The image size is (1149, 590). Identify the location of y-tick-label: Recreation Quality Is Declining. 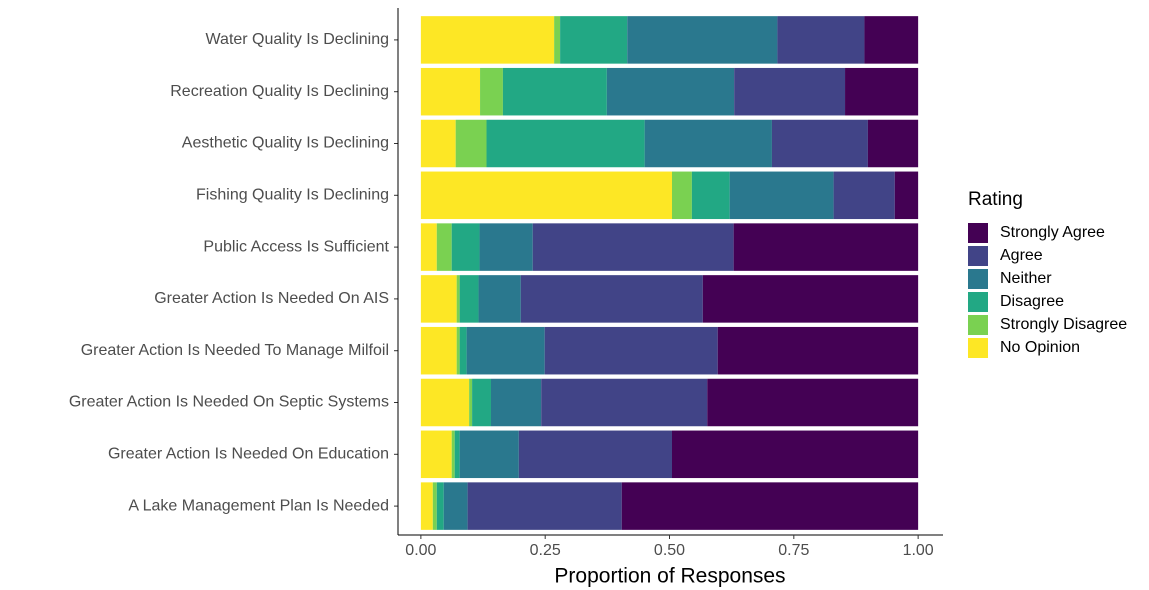
(279, 91).